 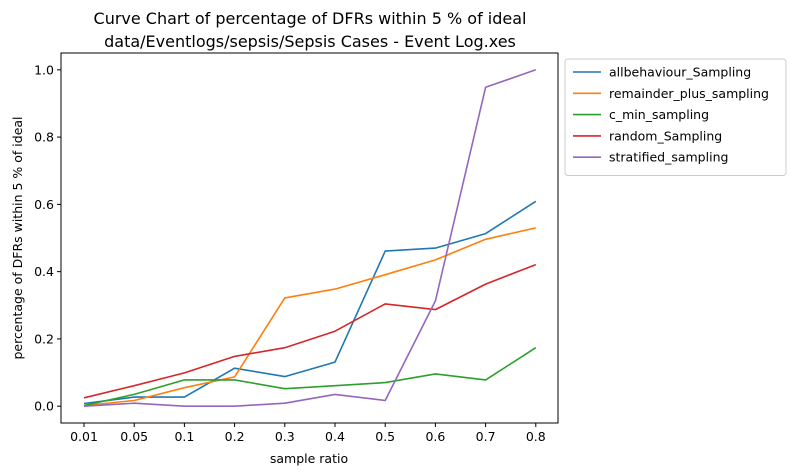 I want to click on x-tick-label: 0.1, so click(x=184, y=436).